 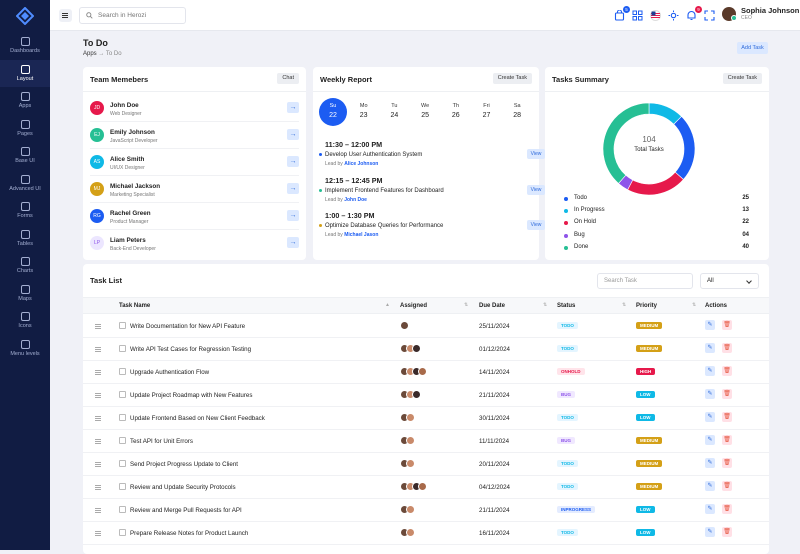 What do you see at coordinates (742, 78) in the screenshot?
I see `summary-create-task-button: Create Task` at bounding box center [742, 78].